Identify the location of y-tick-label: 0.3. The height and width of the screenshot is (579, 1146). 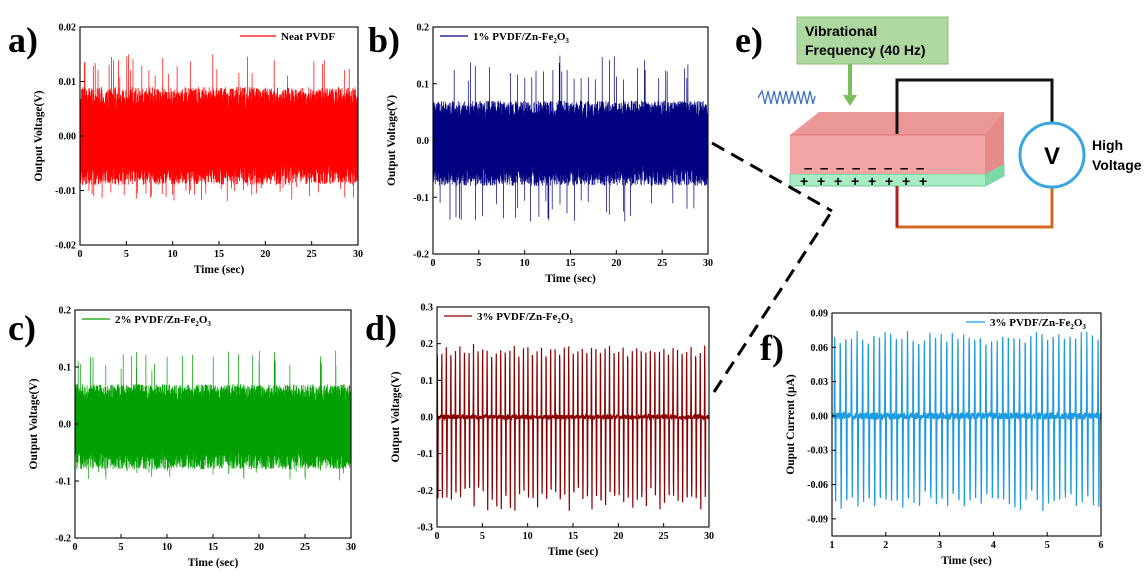
(427, 308).